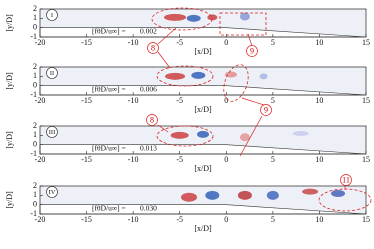 The width and height of the screenshot is (374, 249). What do you see at coordinates (148, 31) in the screenshot?
I see `annotation-value: 0.002` at bounding box center [148, 31].